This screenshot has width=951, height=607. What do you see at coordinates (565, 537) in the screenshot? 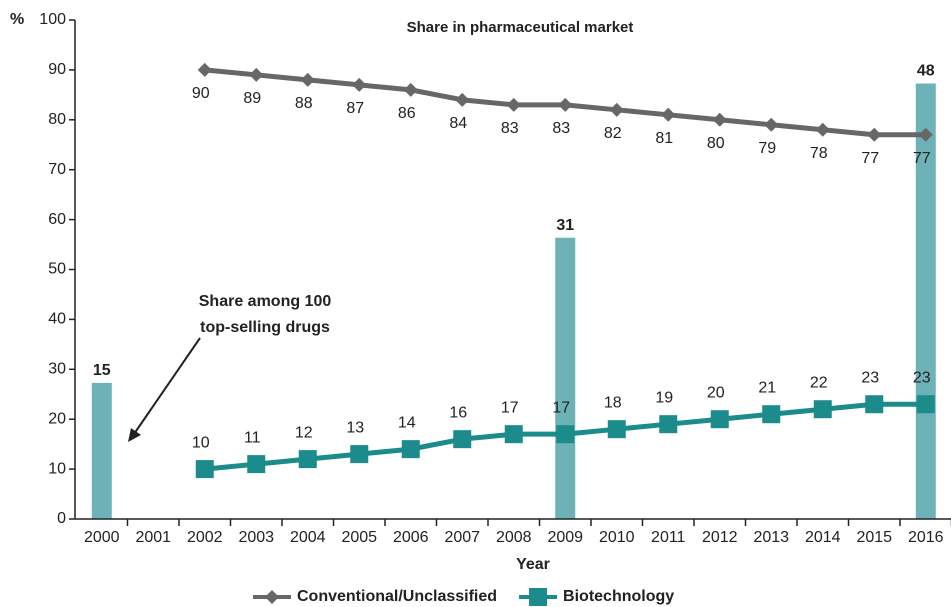
I see `x-tick-label: 2009` at bounding box center [565, 537].